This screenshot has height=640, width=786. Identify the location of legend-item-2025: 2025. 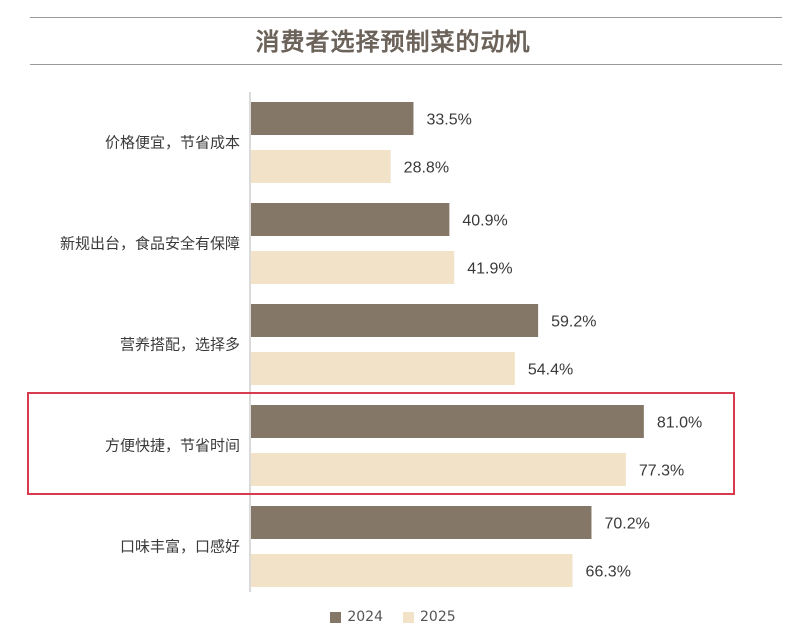
(429, 617).